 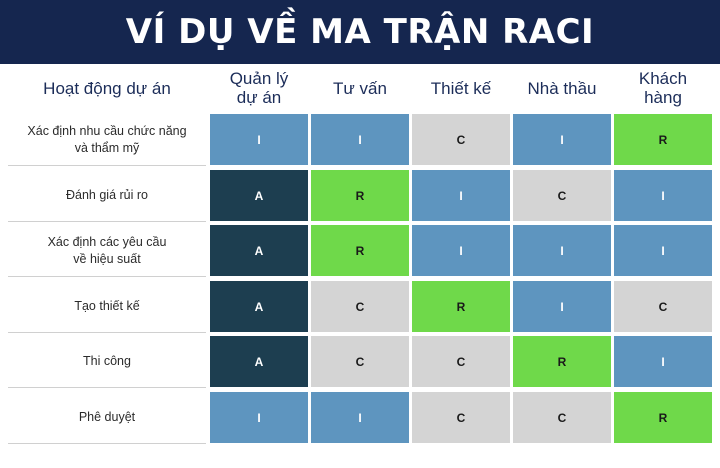 What do you see at coordinates (107, 251) in the screenshot?
I see `activity-label: Xác định các yêu cầu về hiệu suất` at bounding box center [107, 251].